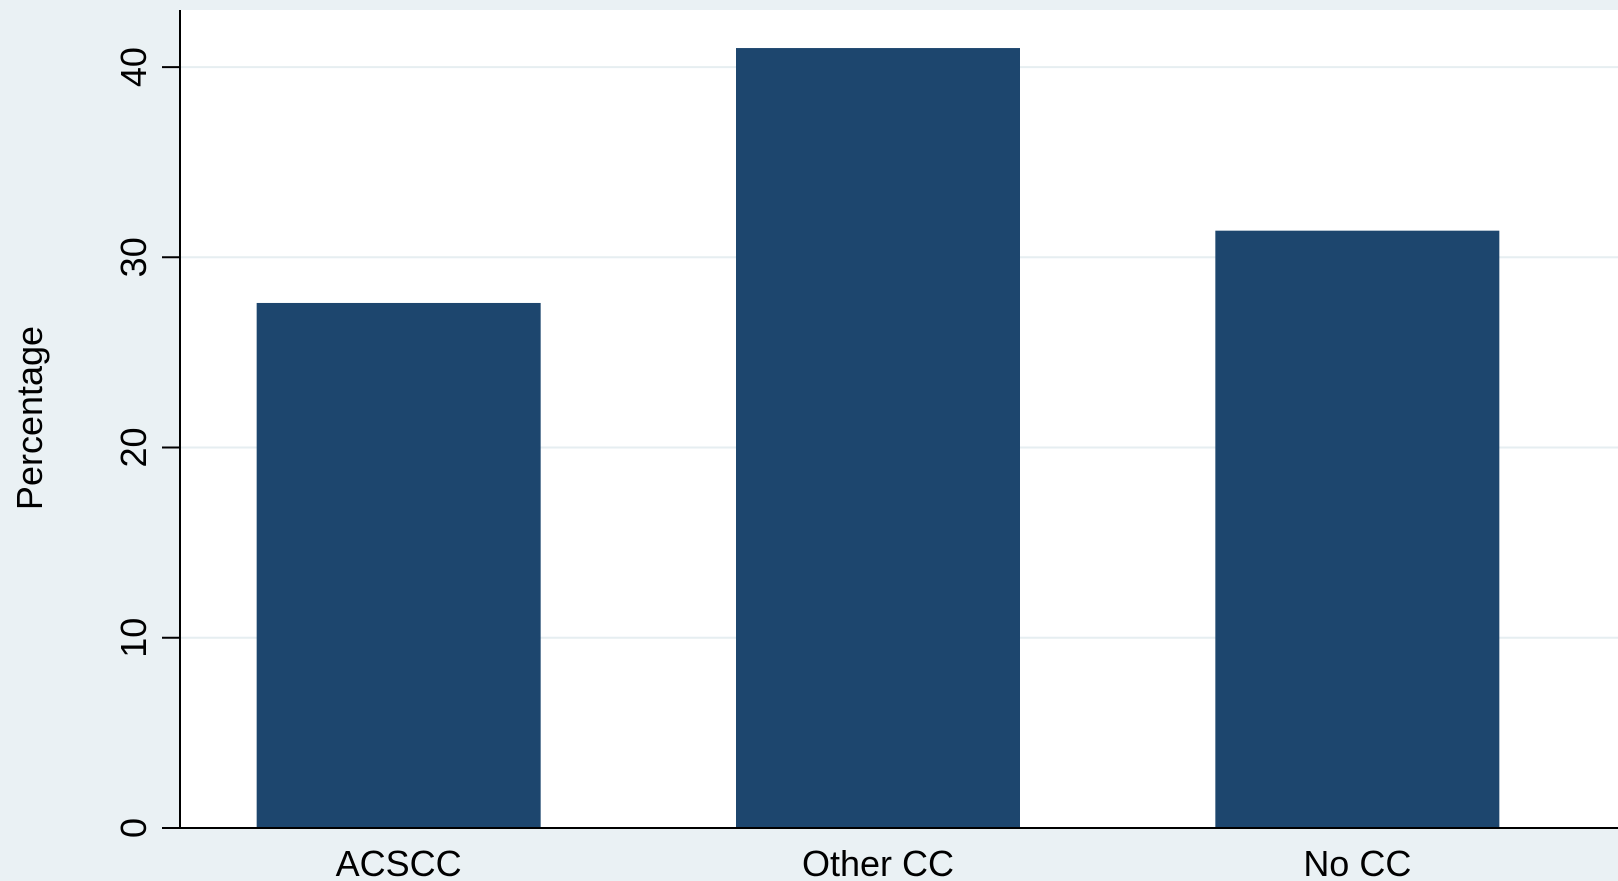  What do you see at coordinates (1357, 529) in the screenshot?
I see `bar-no-cc` at bounding box center [1357, 529].